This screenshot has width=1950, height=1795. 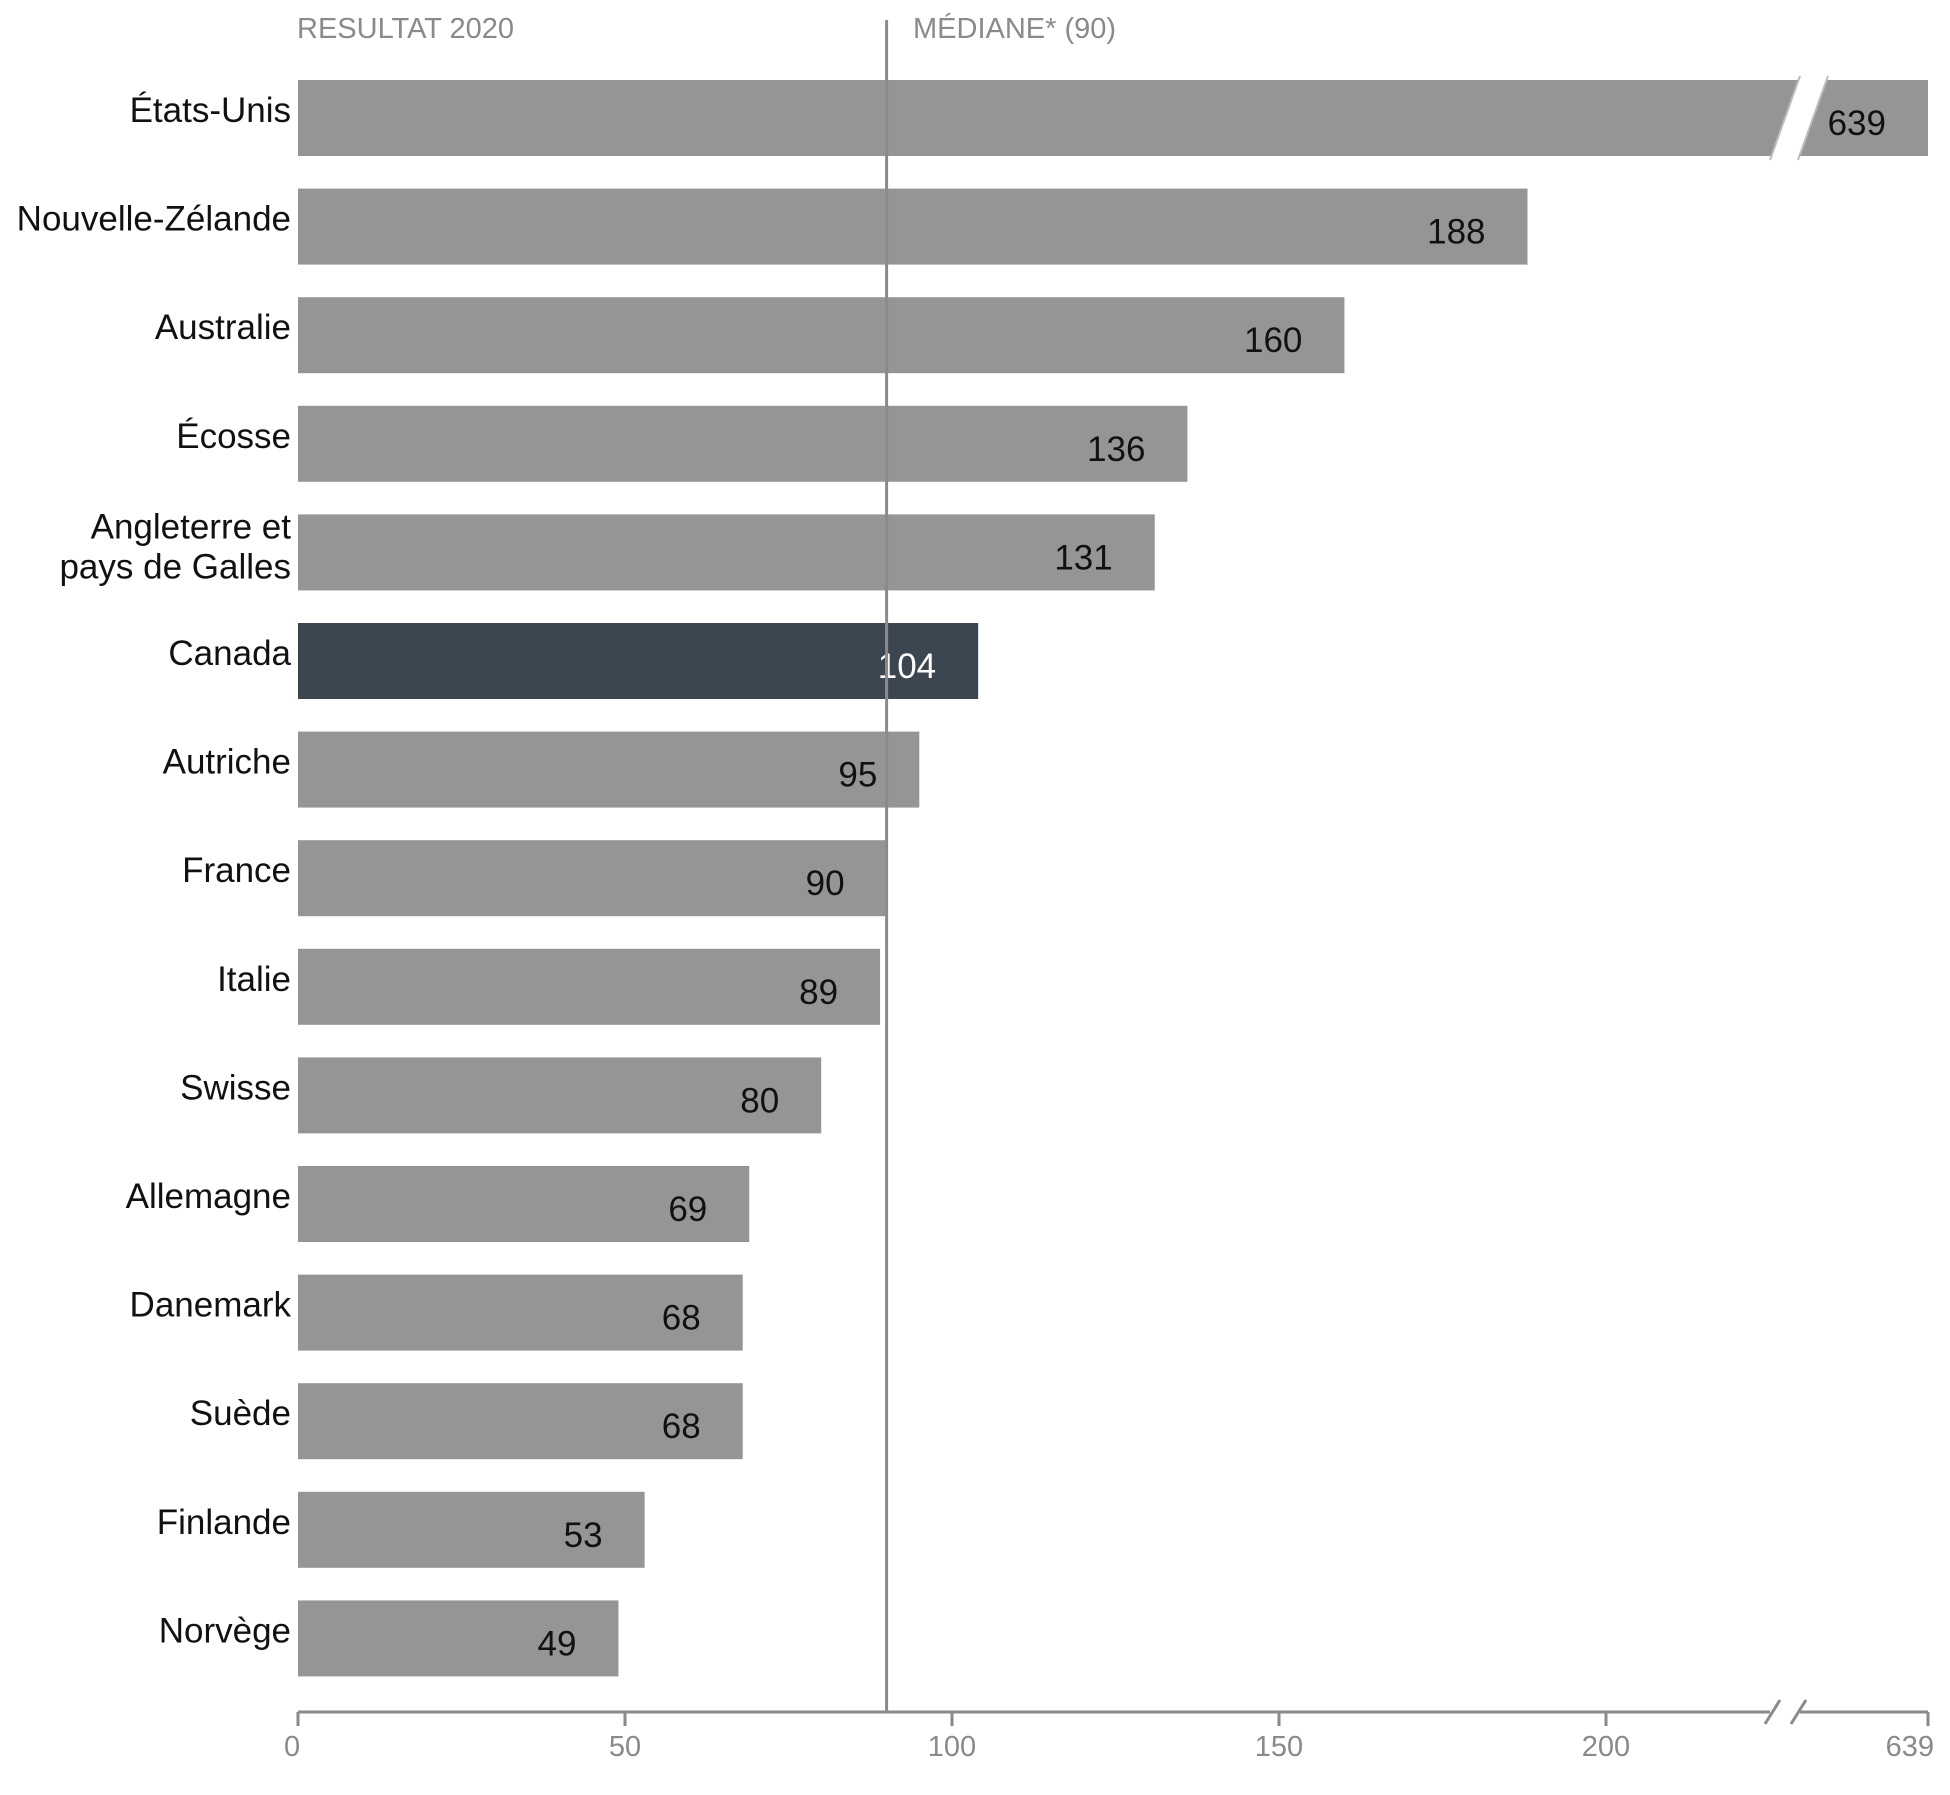 What do you see at coordinates (1456, 232) in the screenshot?
I see `value-label: 188` at bounding box center [1456, 232].